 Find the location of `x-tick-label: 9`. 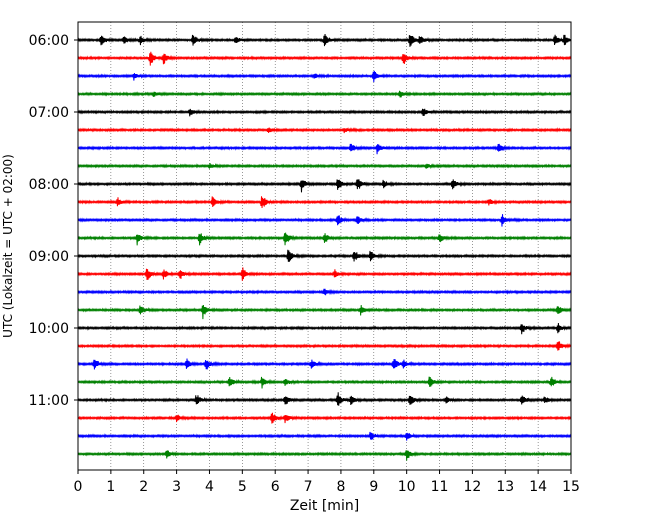

x-tick-label: 9 is located at coordinates (373, 487).